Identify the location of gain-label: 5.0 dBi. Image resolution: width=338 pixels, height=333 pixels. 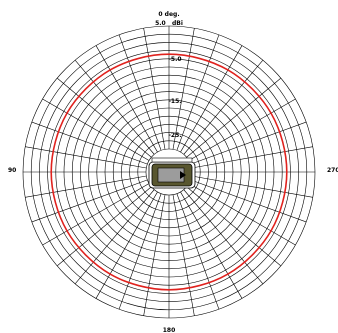
(169, 23).